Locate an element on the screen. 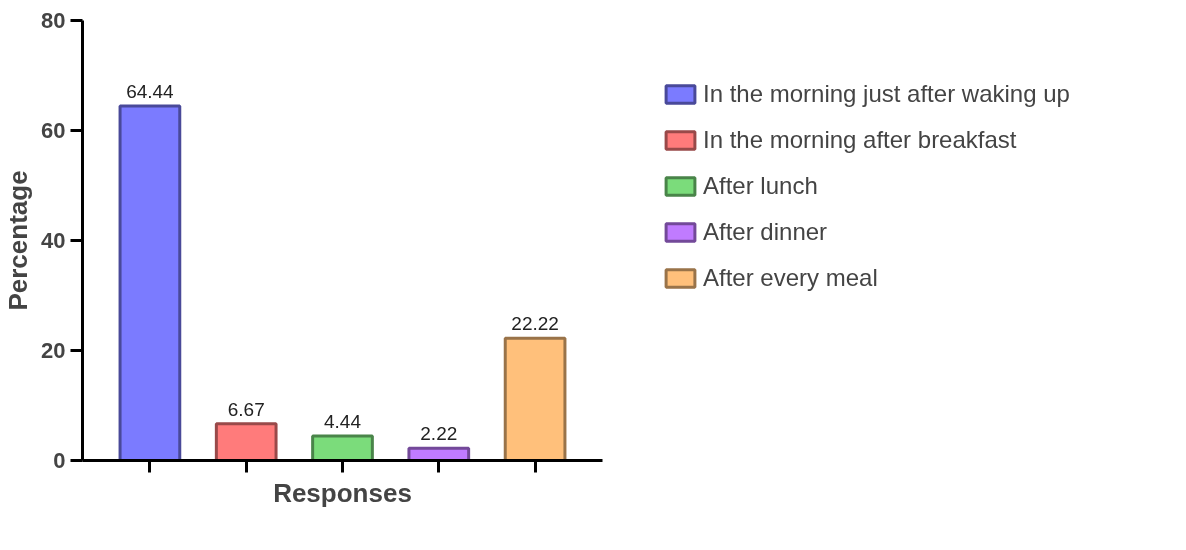 This screenshot has height=550, width=1186. legend-label: After every meal is located at coordinates (790, 278).